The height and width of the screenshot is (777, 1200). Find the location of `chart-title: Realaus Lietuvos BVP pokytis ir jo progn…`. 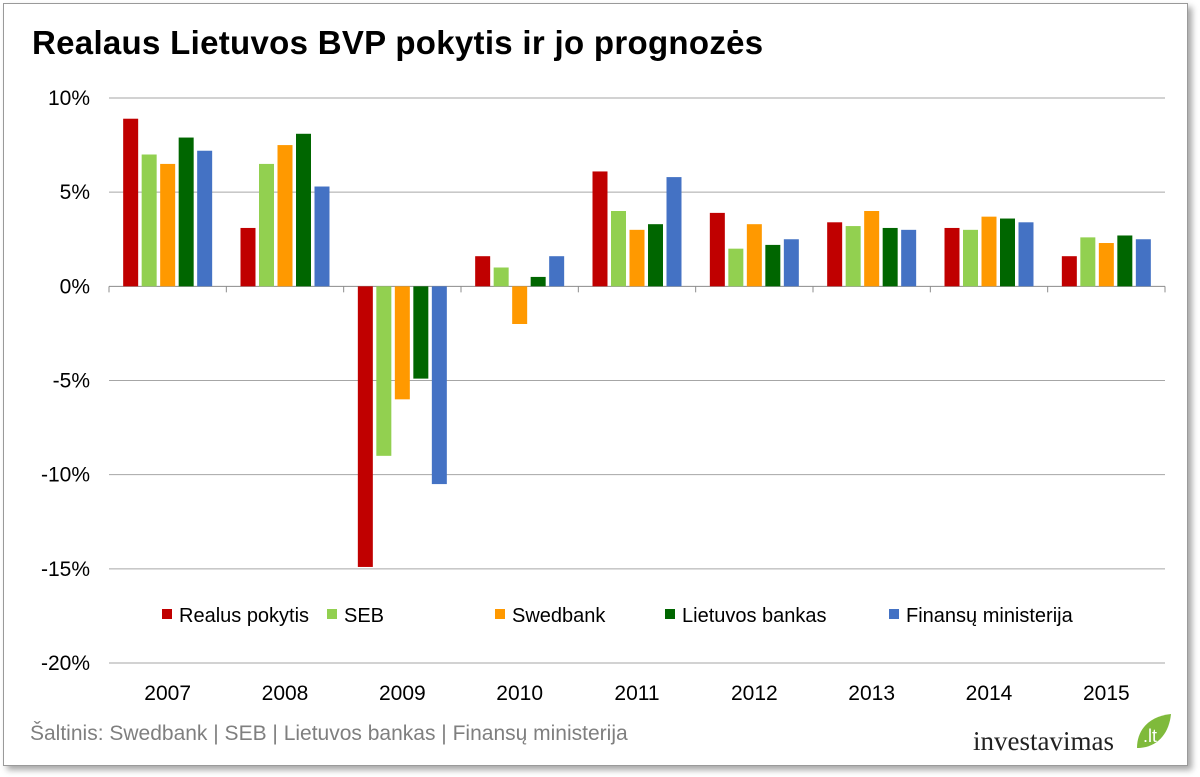

chart-title: Realaus Lietuvos BVP pokytis ir jo progn… is located at coordinates (398, 42).